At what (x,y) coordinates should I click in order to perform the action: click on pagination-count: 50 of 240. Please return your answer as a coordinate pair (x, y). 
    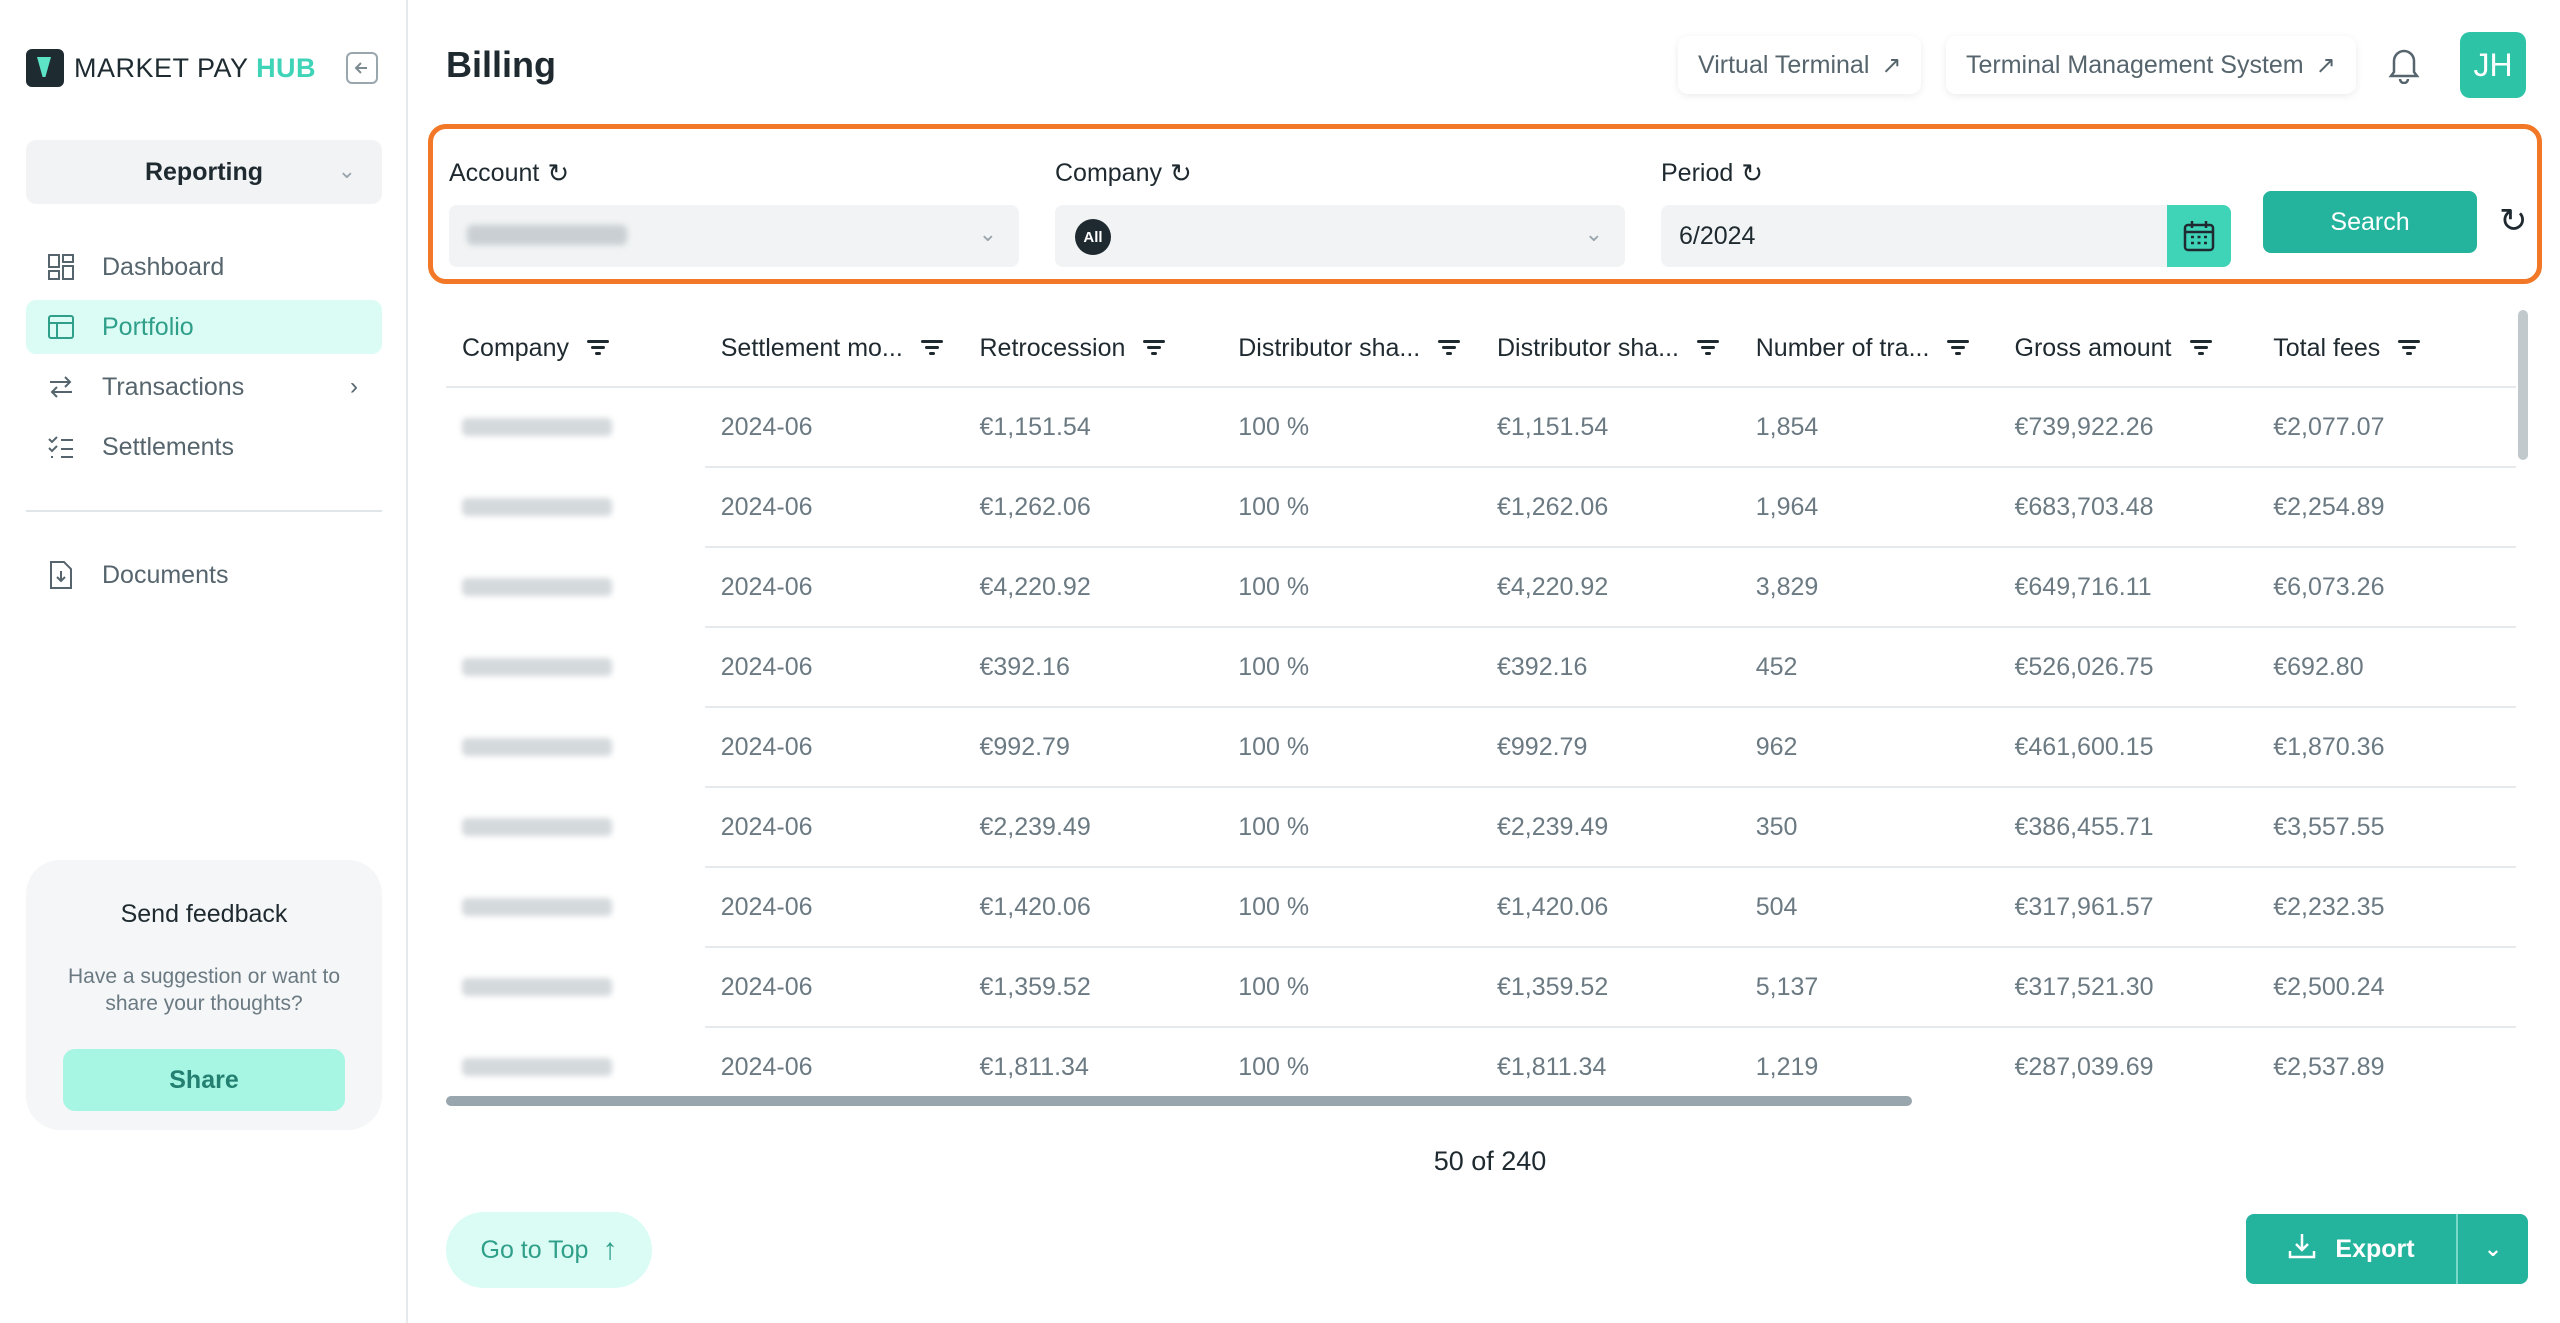
    Looking at the image, I should click on (1490, 1161).